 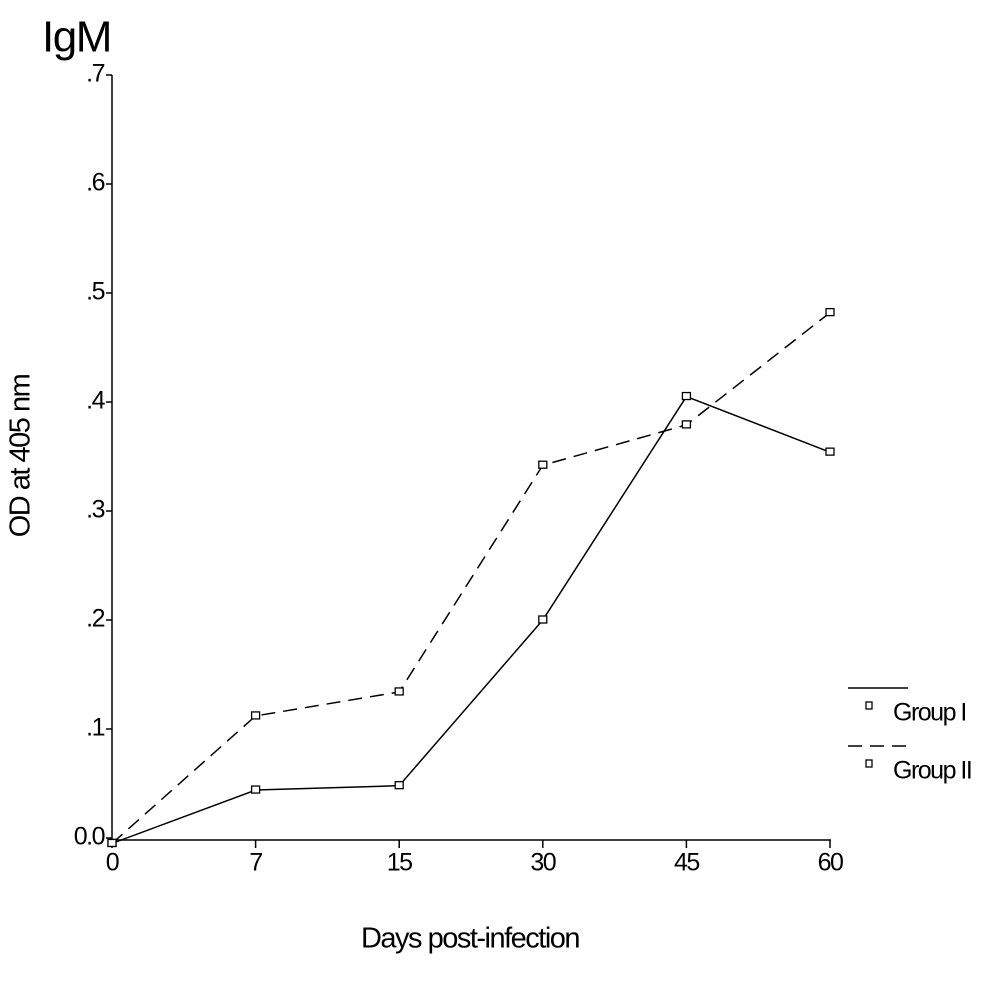 What do you see at coordinates (929, 713) in the screenshot?
I see `legend-label: Group I` at bounding box center [929, 713].